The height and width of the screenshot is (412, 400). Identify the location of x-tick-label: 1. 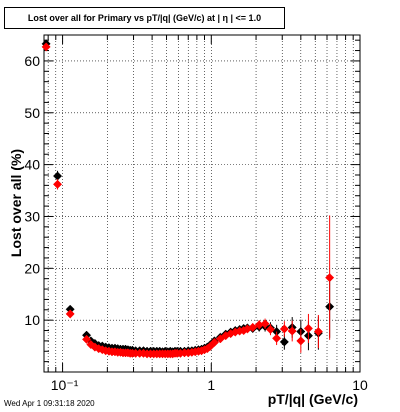
(211, 385).